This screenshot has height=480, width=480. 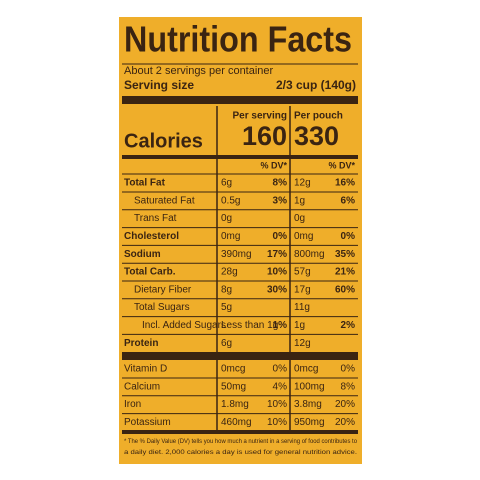 I want to click on nutrient-name: Protein, so click(x=141, y=343).